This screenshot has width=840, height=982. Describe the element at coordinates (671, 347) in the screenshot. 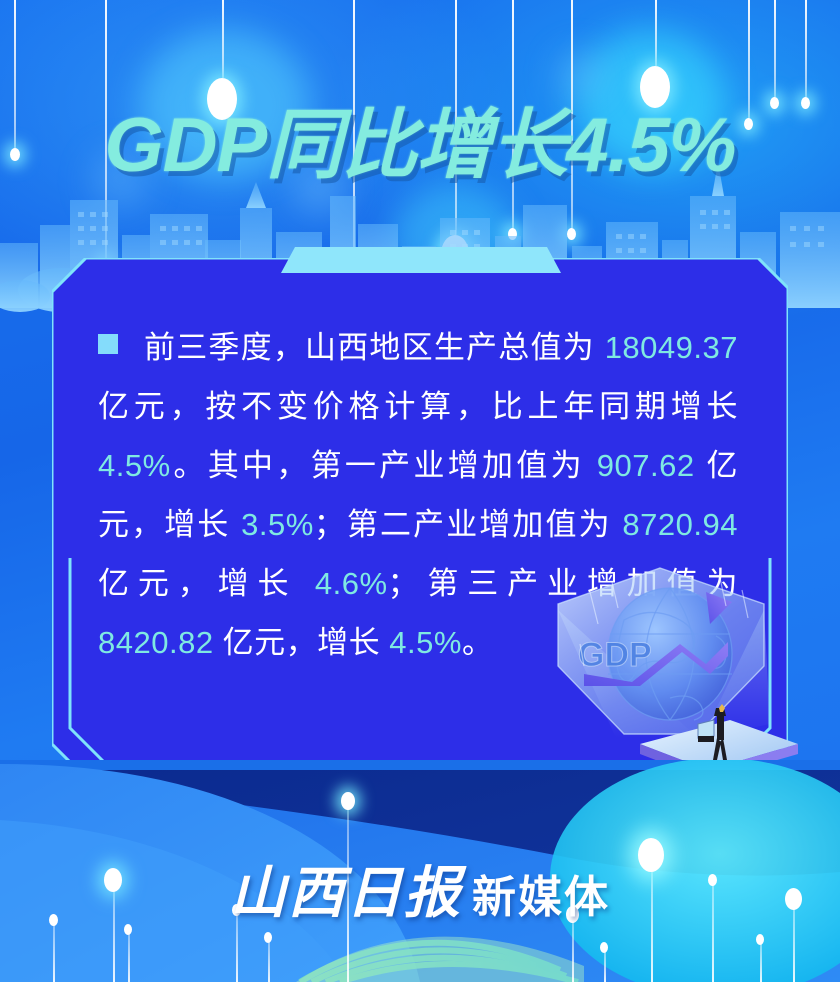

I see `stat-number: 18049.37` at that location.